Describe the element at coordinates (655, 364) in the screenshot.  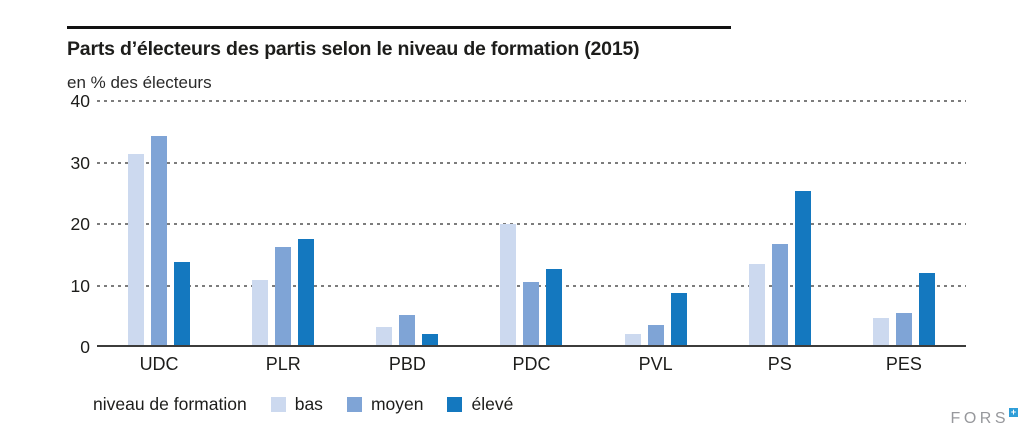
I see `x-tick-label-pvl: PVL` at that location.